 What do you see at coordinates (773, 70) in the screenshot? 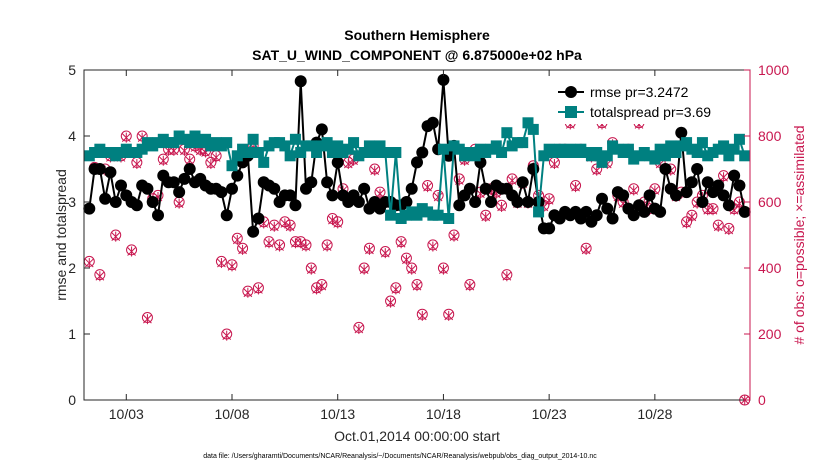
I see `y-tick-label-right: 1000` at bounding box center [773, 70].